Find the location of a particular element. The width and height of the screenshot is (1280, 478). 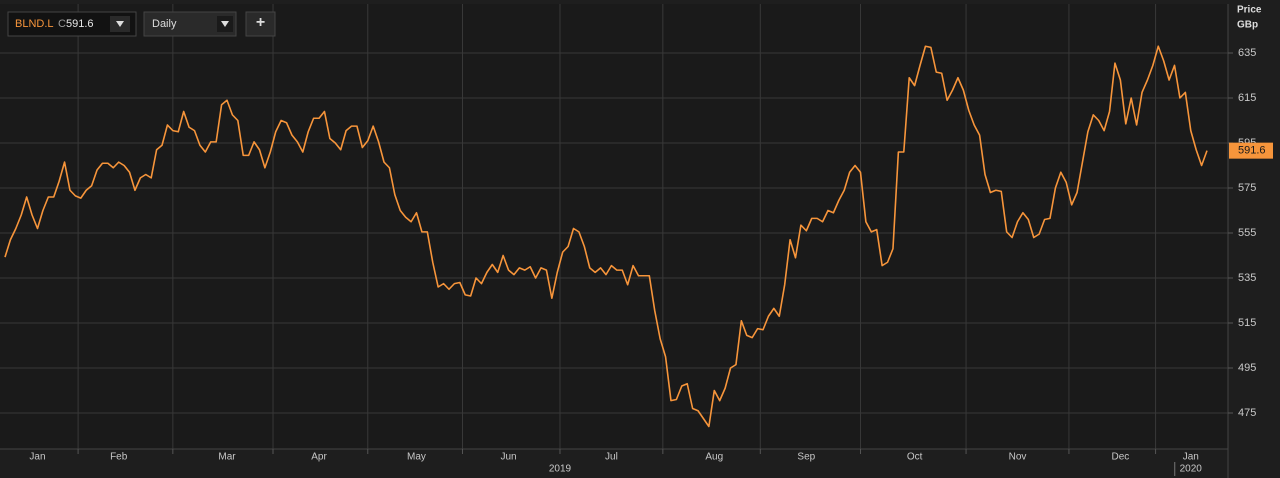

y-tick-label: 555 is located at coordinates (1247, 233).